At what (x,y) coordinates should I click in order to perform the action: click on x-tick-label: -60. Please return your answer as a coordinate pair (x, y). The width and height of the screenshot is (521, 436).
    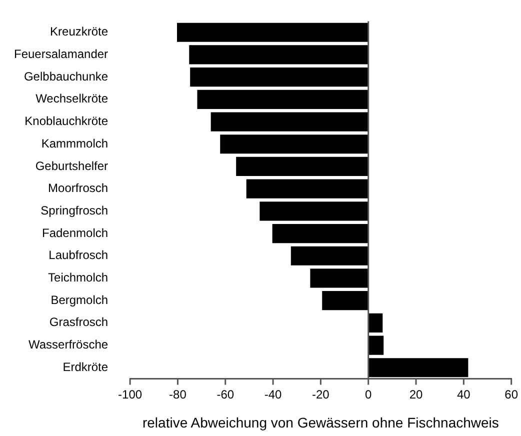
    Looking at the image, I should click on (225, 394).